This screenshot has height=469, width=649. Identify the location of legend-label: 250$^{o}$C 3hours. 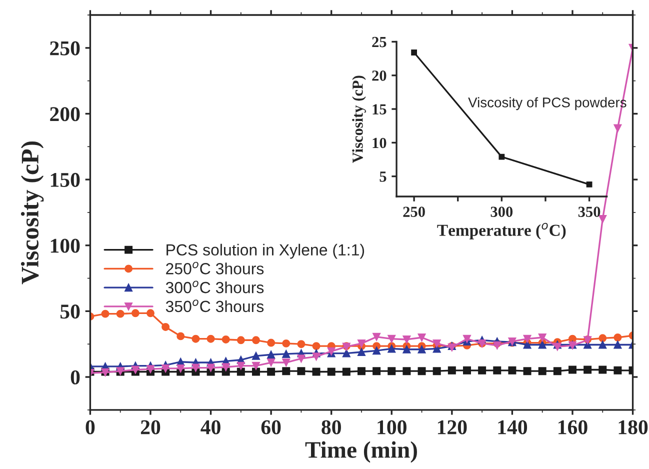
(215, 268).